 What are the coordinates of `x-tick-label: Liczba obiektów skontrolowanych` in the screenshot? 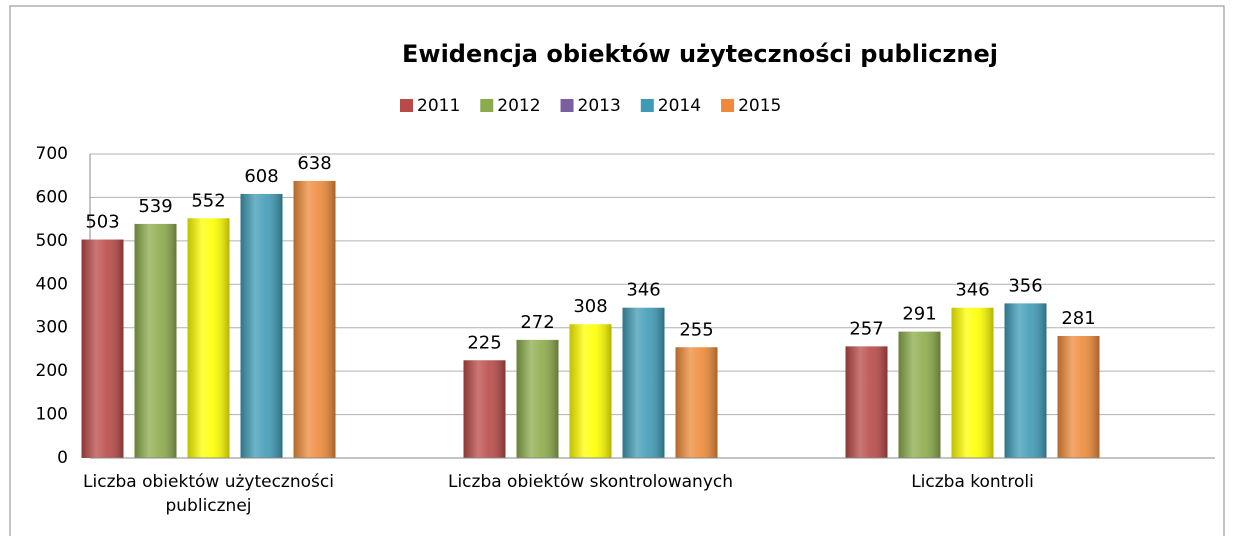 It's located at (590, 482).